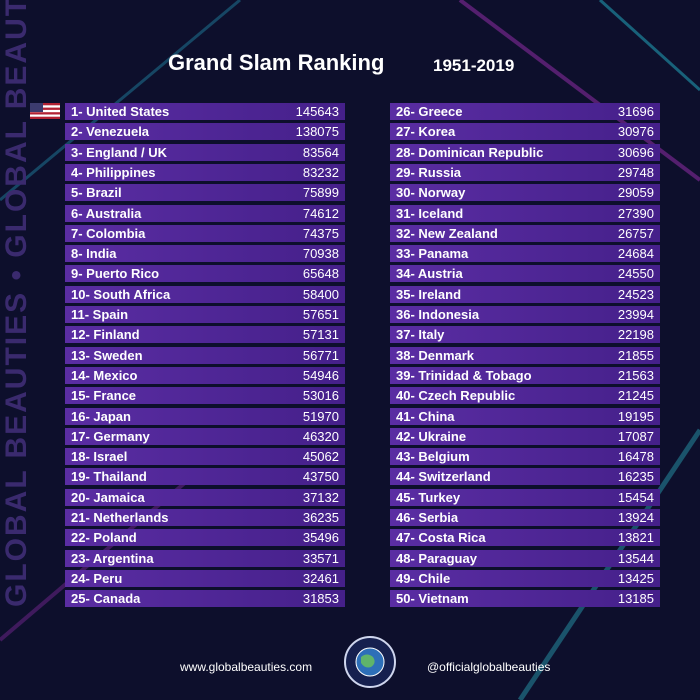 Image resolution: width=700 pixels, height=700 pixels. I want to click on score: 30696, so click(635, 152).